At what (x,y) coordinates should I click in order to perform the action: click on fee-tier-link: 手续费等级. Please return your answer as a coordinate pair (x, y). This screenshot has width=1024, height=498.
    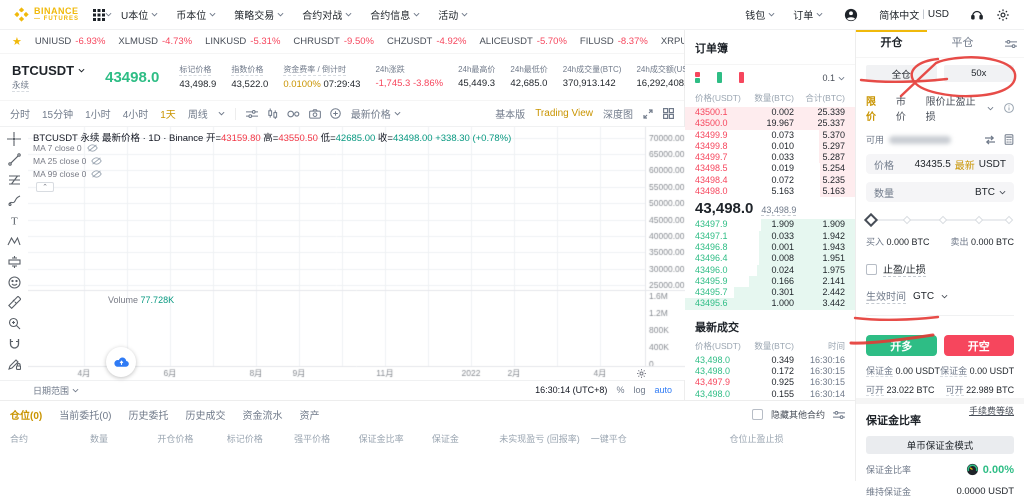
    Looking at the image, I should click on (991, 411).